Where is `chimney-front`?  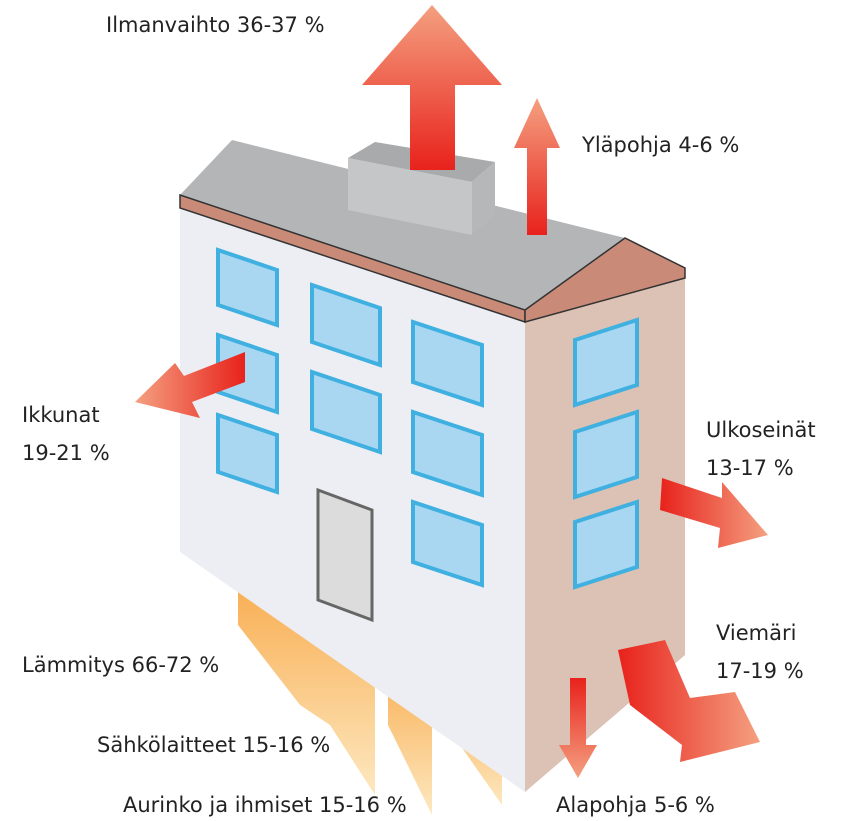
chimney-front is located at coordinates (410, 196).